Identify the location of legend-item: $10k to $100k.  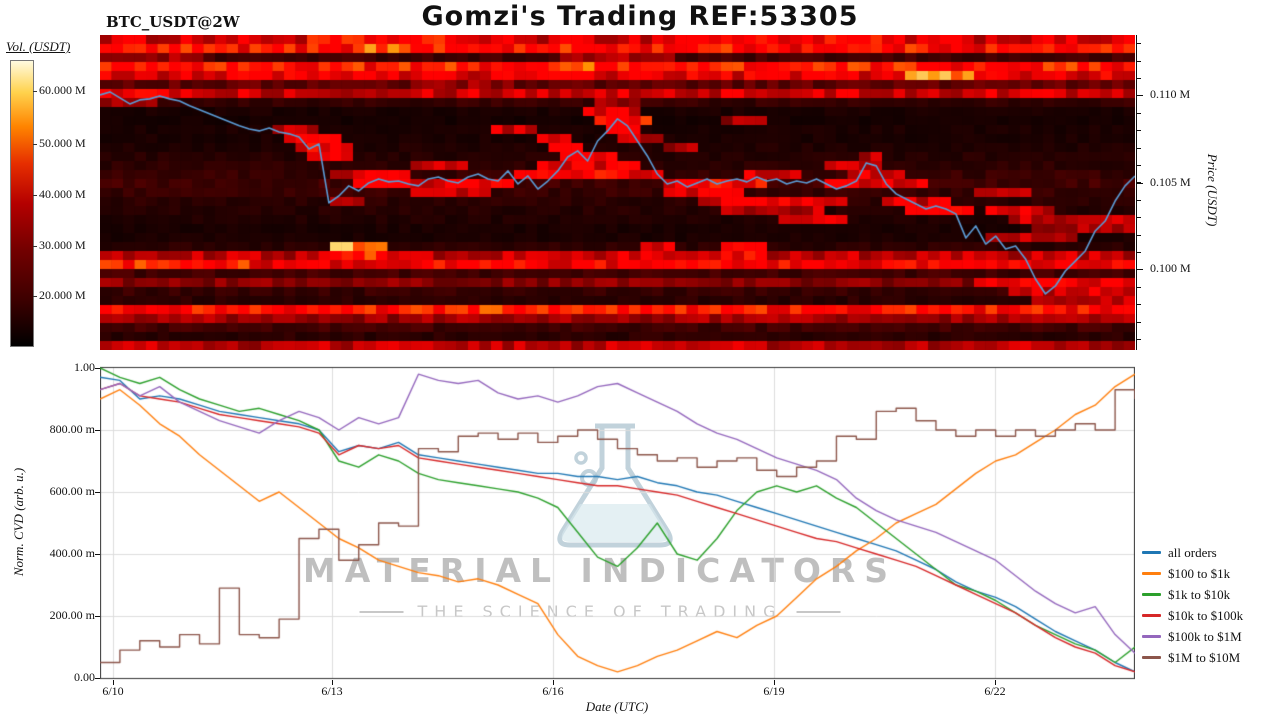
(1192, 615).